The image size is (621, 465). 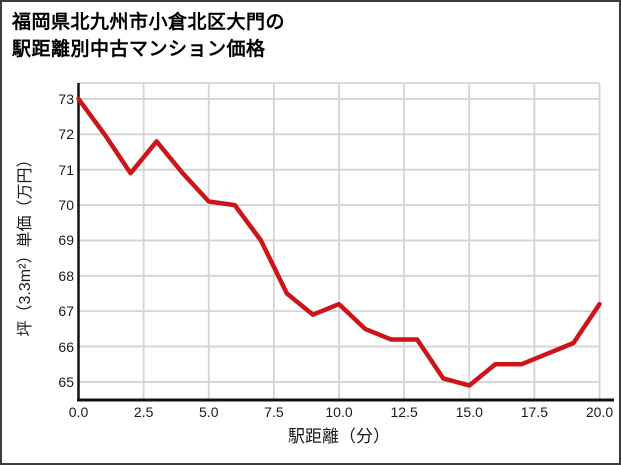 I want to click on chart-title-line-1: 福岡県北九州市小倉北区大門の, so click(x=149, y=22).